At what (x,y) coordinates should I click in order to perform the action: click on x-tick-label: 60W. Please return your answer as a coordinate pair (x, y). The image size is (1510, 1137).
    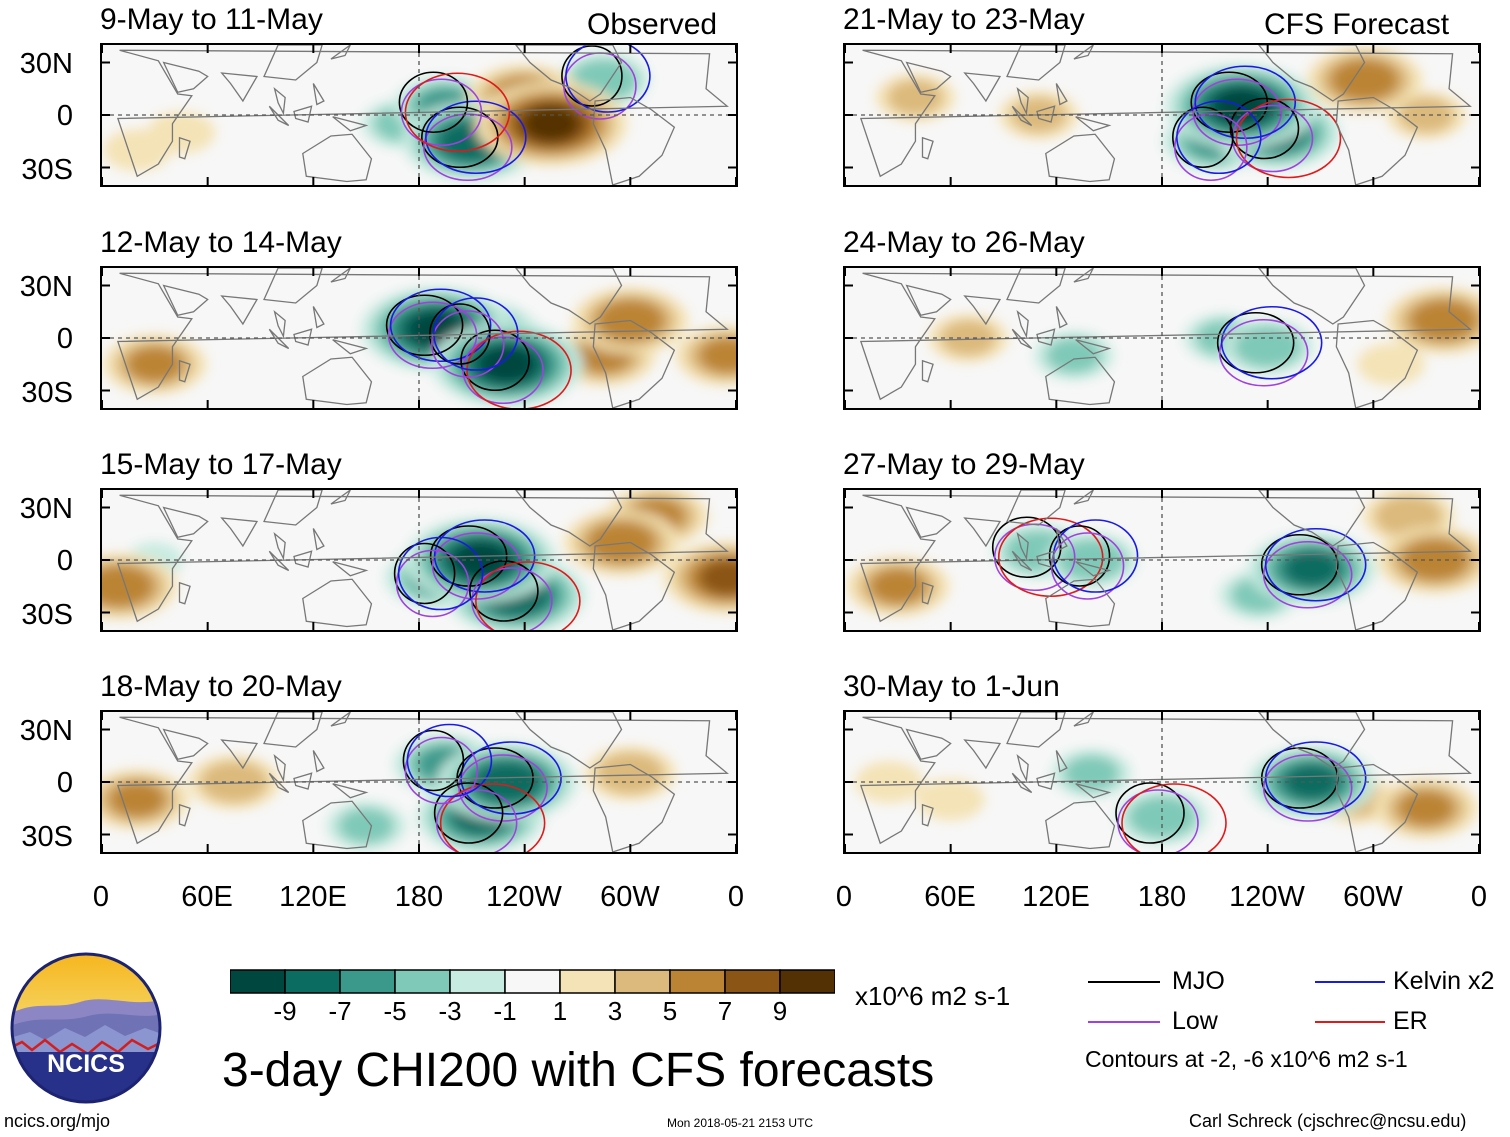
    Looking at the image, I should click on (630, 897).